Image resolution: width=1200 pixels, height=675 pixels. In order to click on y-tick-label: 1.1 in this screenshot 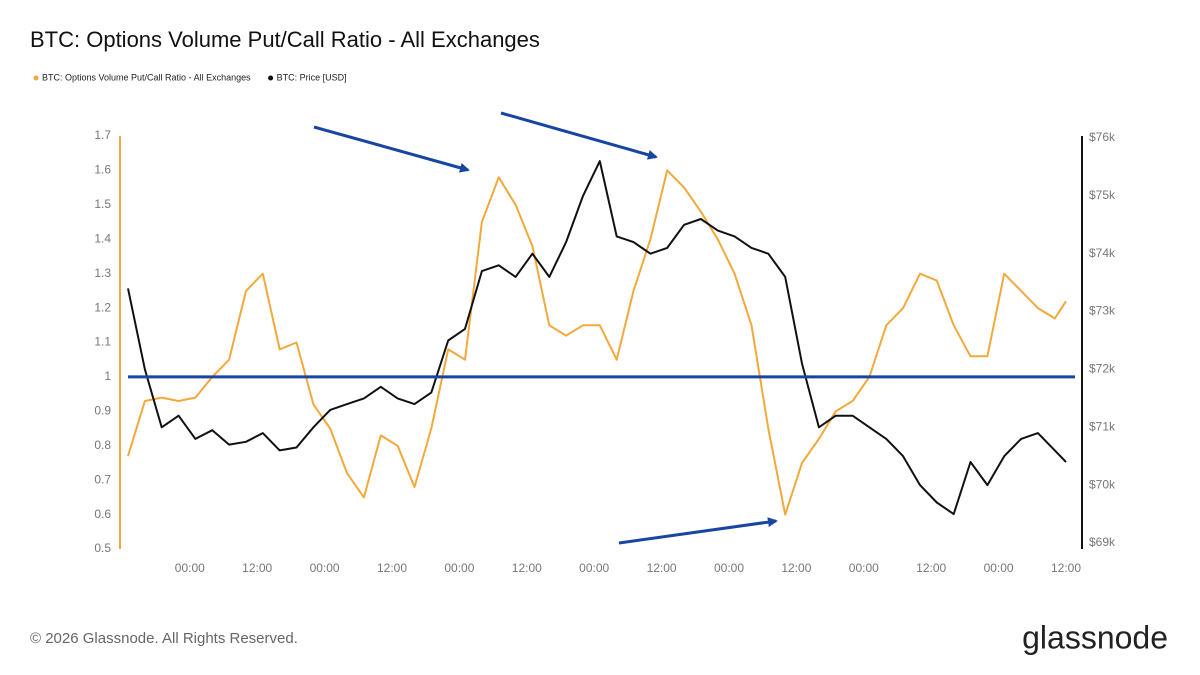, I will do `click(102, 342)`.